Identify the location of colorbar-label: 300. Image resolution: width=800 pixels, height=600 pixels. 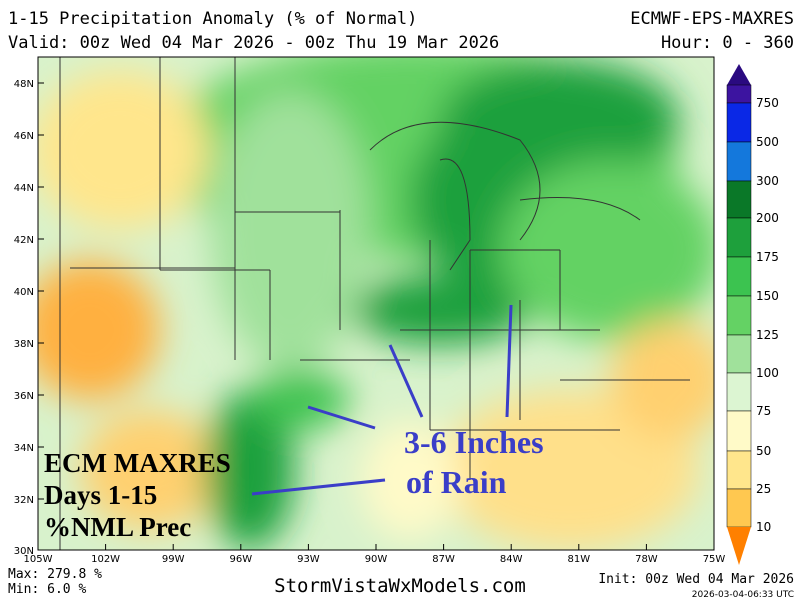
(767, 181).